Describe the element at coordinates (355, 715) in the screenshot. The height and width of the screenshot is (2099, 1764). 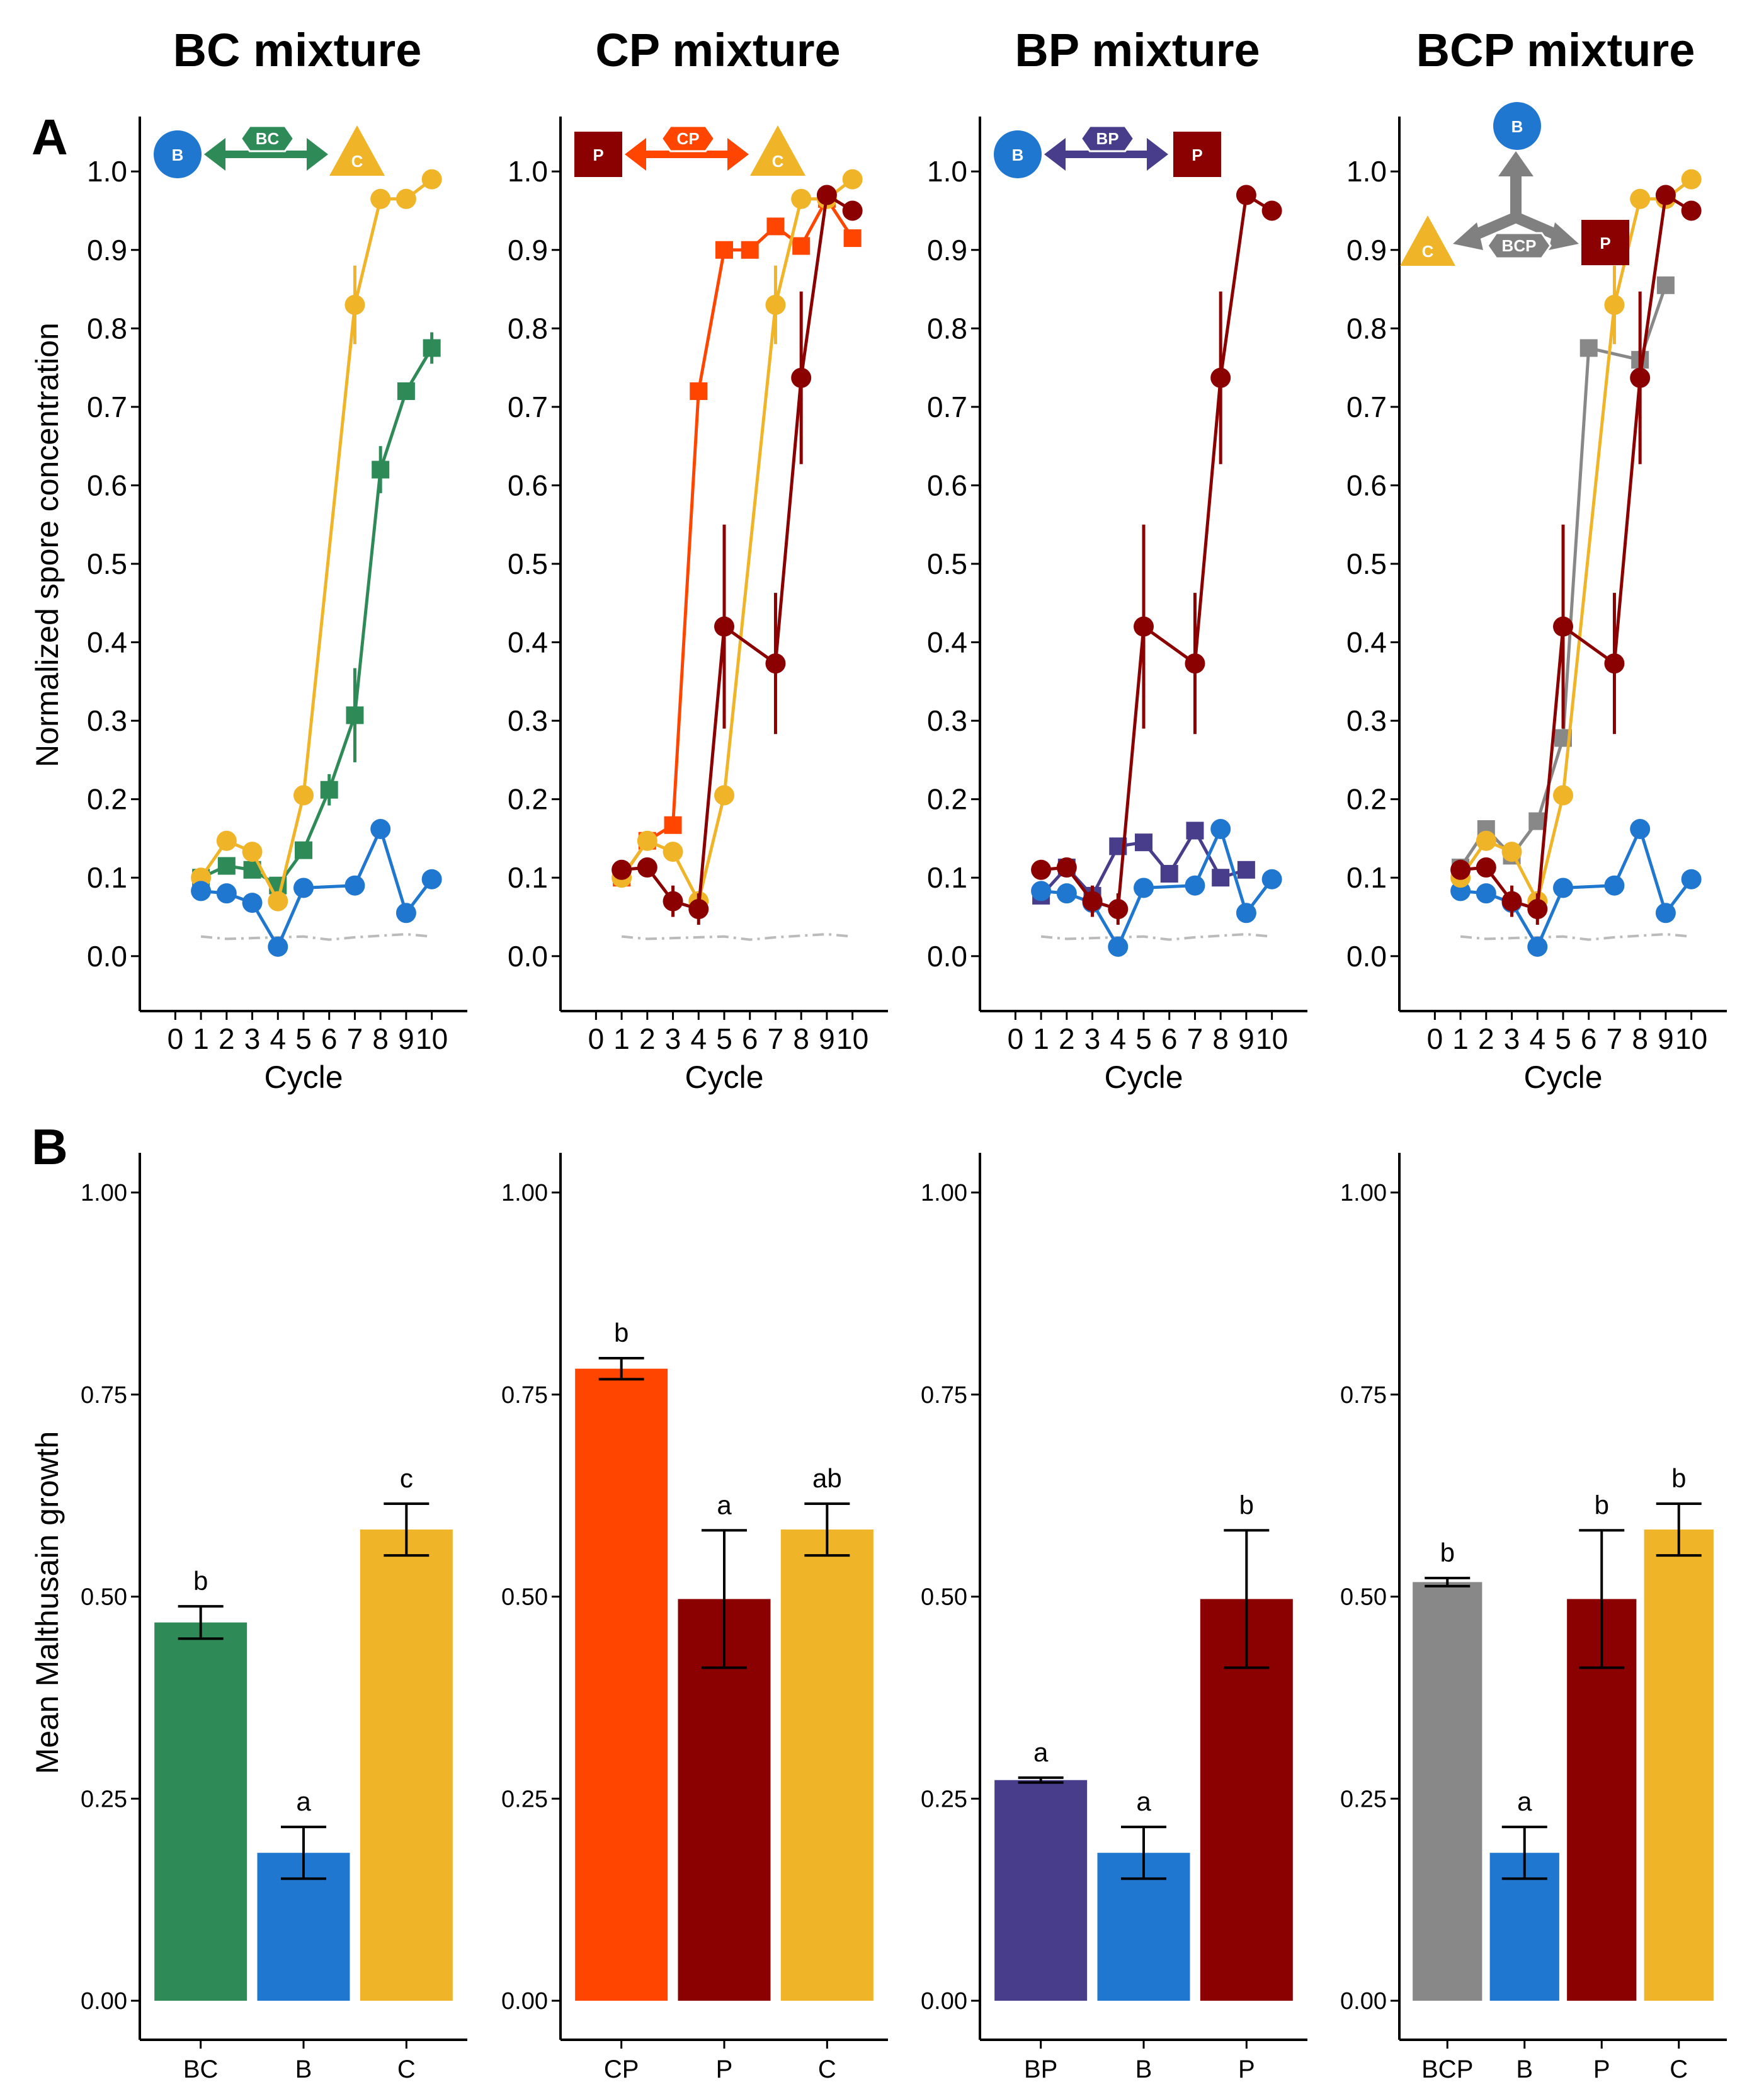
I see `point-BC` at that location.